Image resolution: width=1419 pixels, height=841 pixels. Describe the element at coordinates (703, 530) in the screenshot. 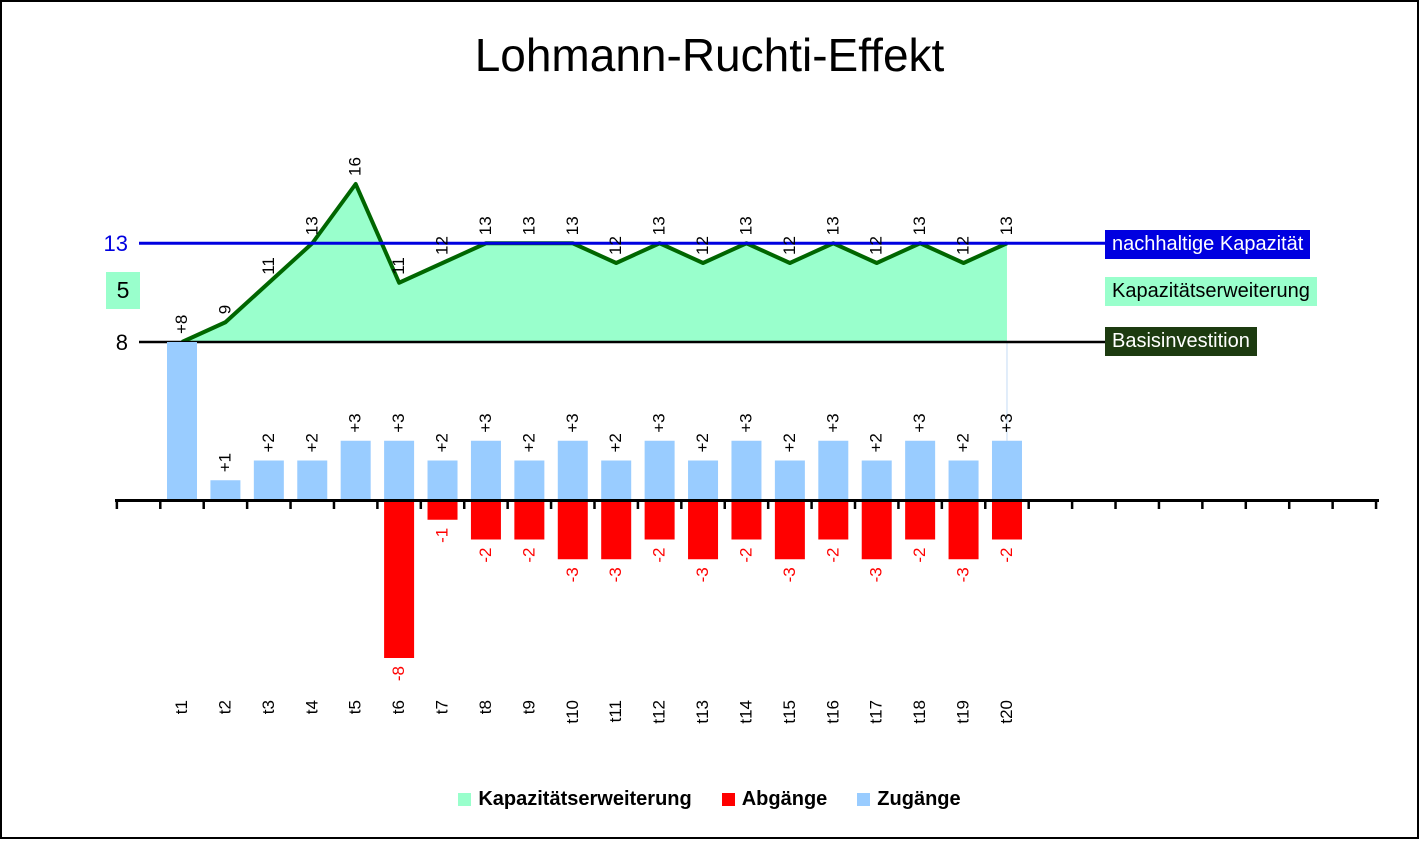

I see `disposal-bar-t13` at that location.